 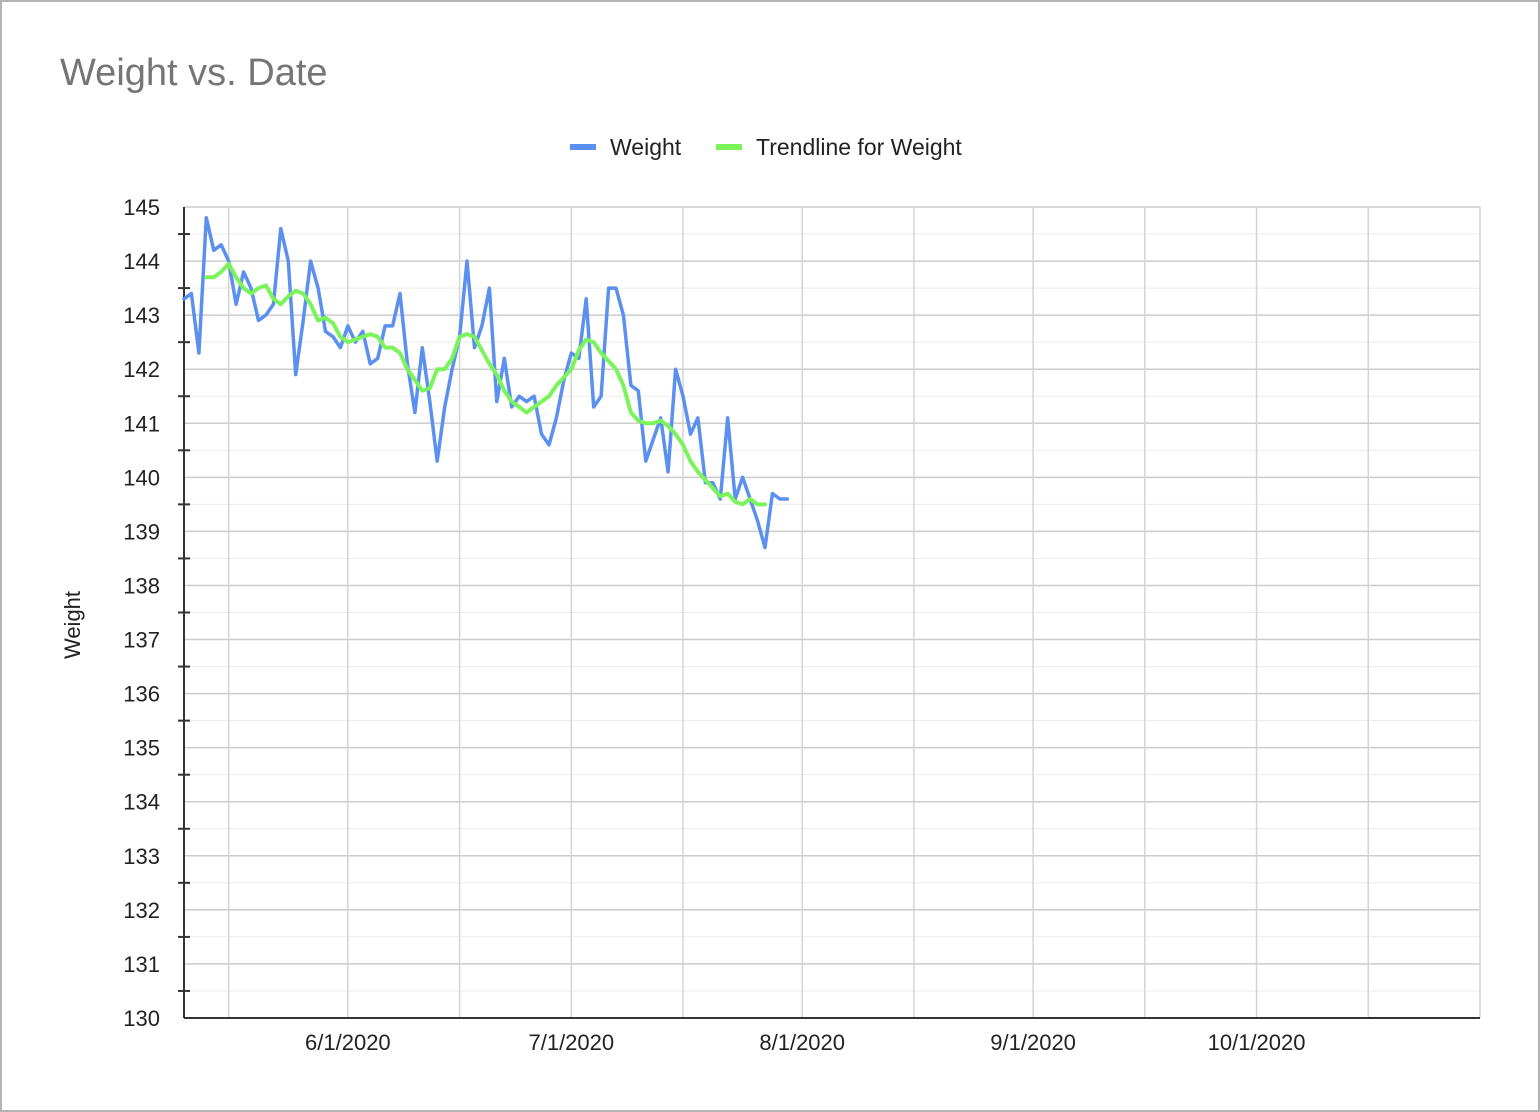 What do you see at coordinates (571, 1042) in the screenshot?
I see `x-tick-label: 7/1/2020` at bounding box center [571, 1042].